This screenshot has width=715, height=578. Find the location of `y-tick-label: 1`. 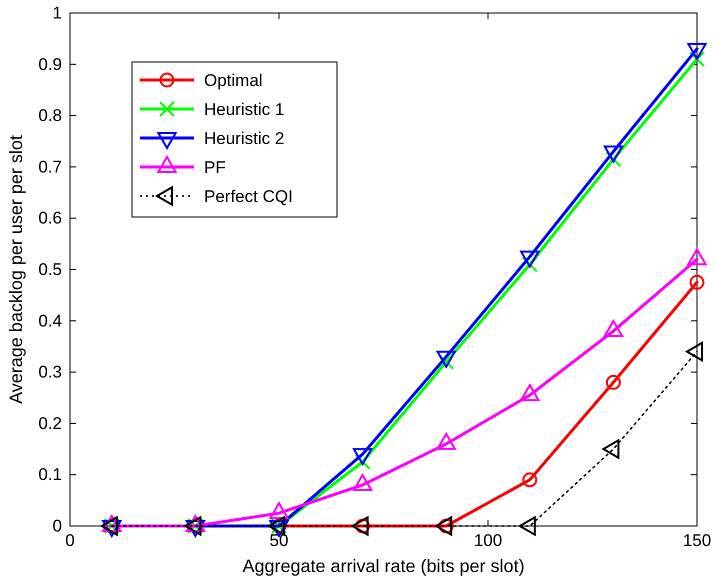

y-tick-label: 1 is located at coordinates (57, 12).